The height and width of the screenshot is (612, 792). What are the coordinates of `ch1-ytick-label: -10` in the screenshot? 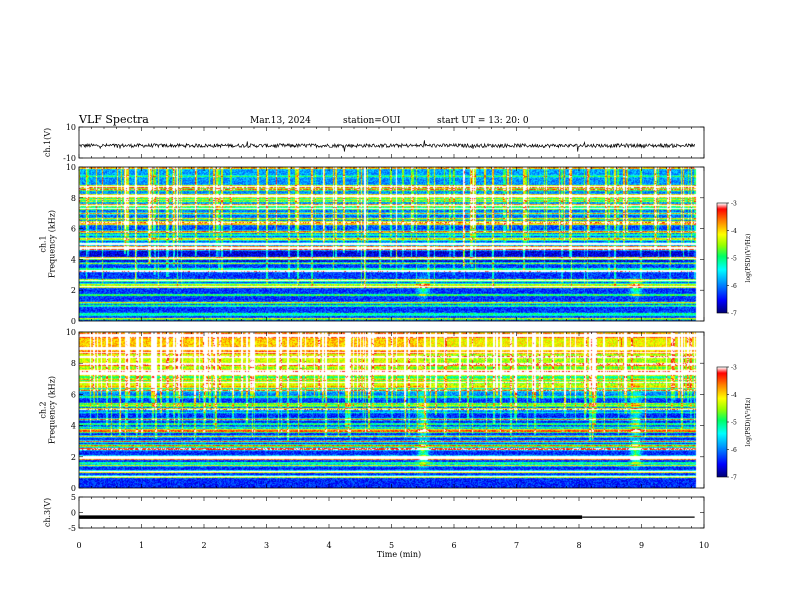 It's located at (69, 158).